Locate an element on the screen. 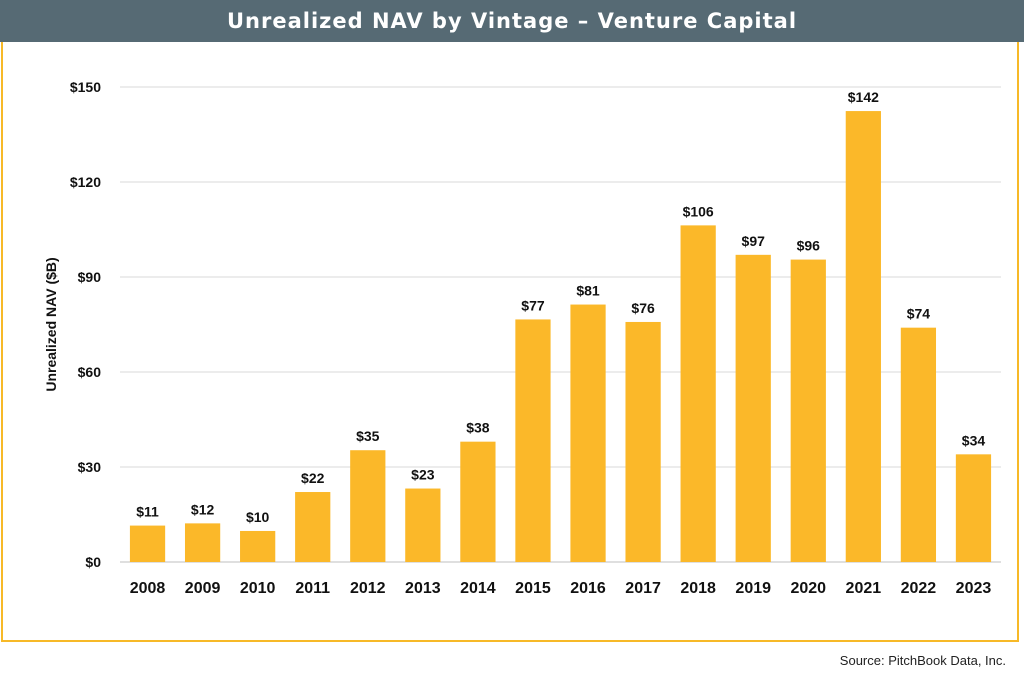 Image resolution: width=1024 pixels, height=680 pixels. x-tick-label: 2009 is located at coordinates (203, 588).